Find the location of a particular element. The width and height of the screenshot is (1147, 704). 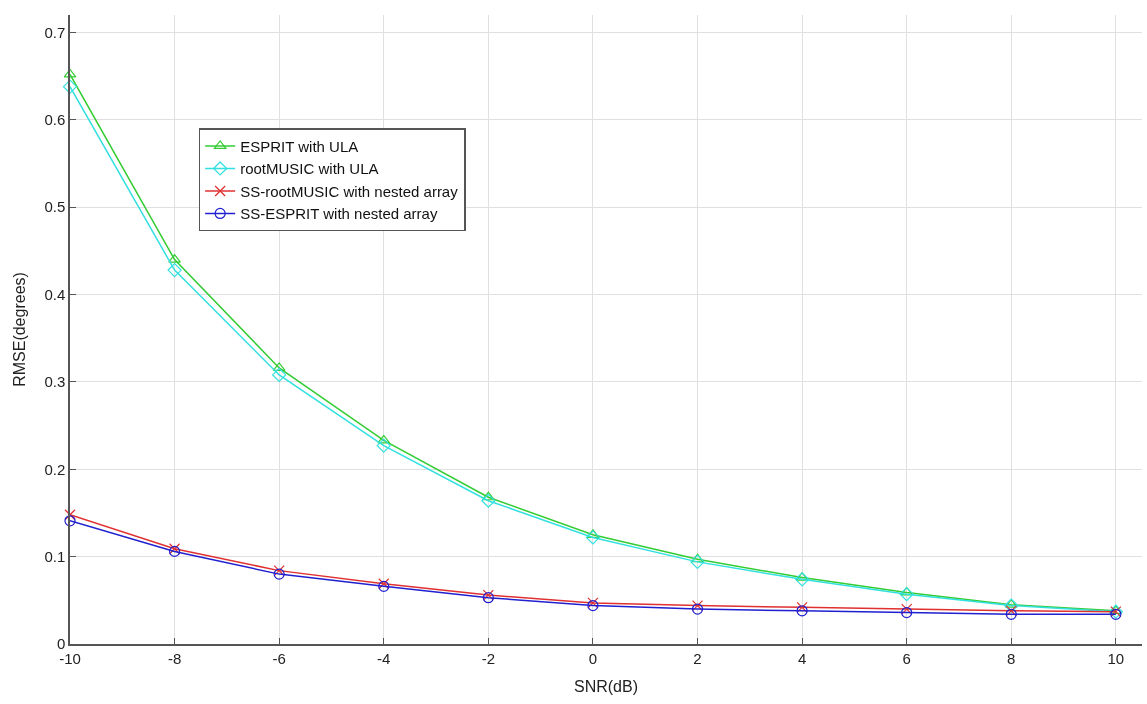

legend-label: ESPRIT with ULA is located at coordinates (299, 146).